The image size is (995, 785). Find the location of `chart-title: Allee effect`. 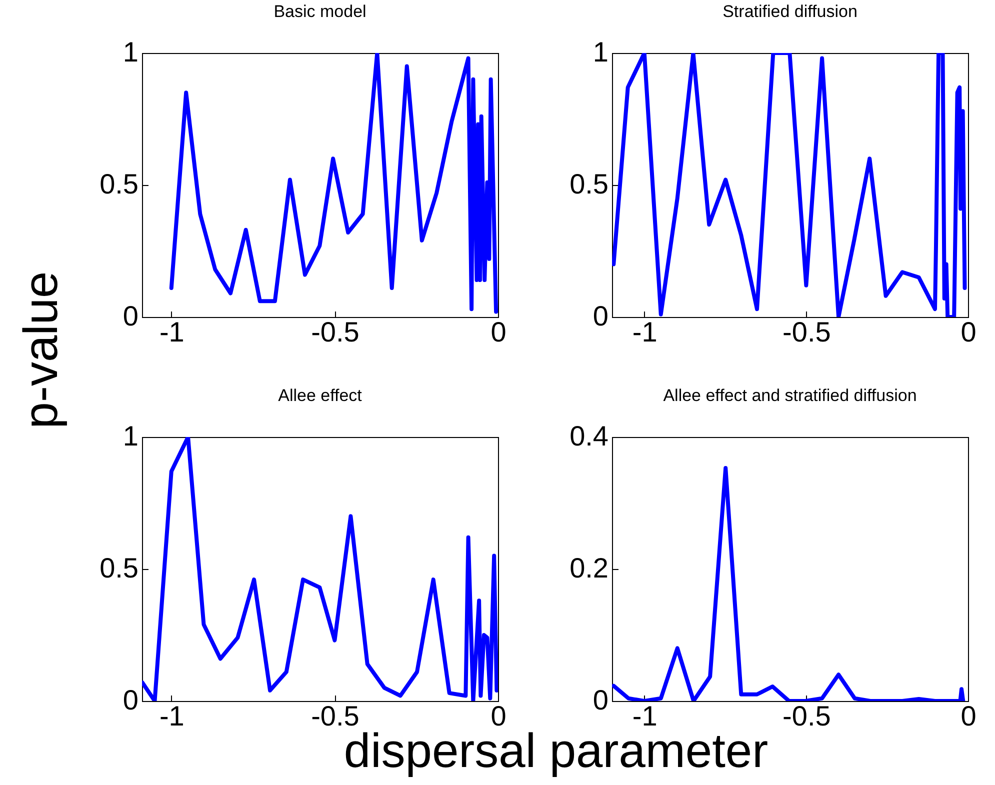

chart-title: Allee effect is located at coordinates (320, 395).